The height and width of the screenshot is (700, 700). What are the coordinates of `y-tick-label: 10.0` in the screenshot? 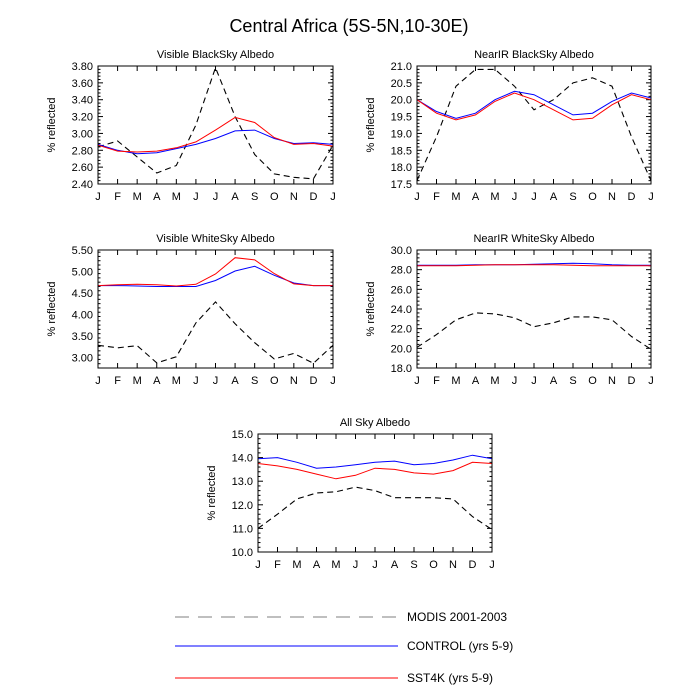 It's located at (242, 553).